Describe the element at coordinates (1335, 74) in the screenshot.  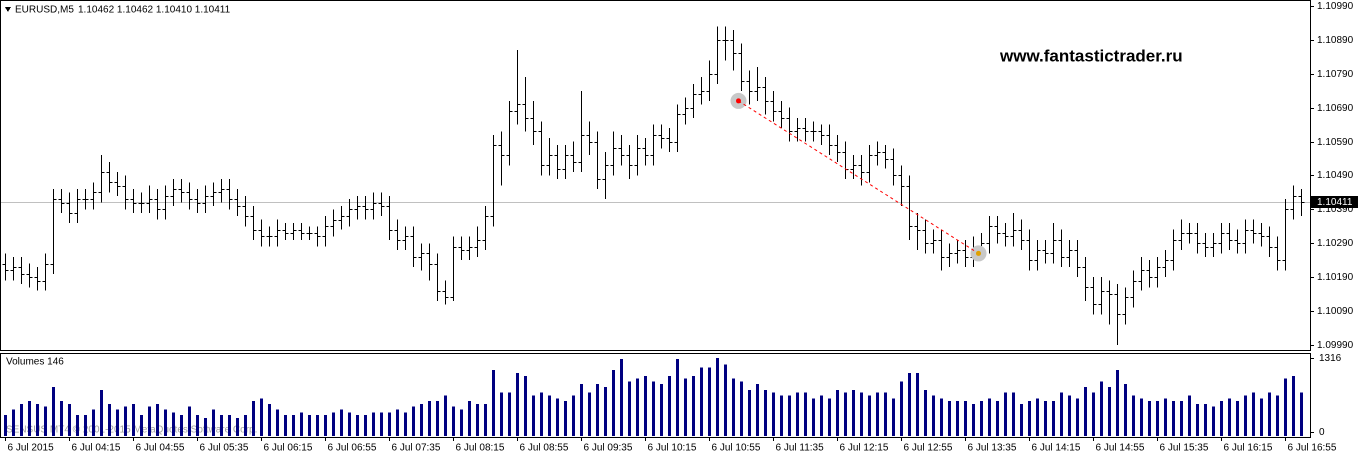
I see `y-tick-label: 1.10790` at that location.